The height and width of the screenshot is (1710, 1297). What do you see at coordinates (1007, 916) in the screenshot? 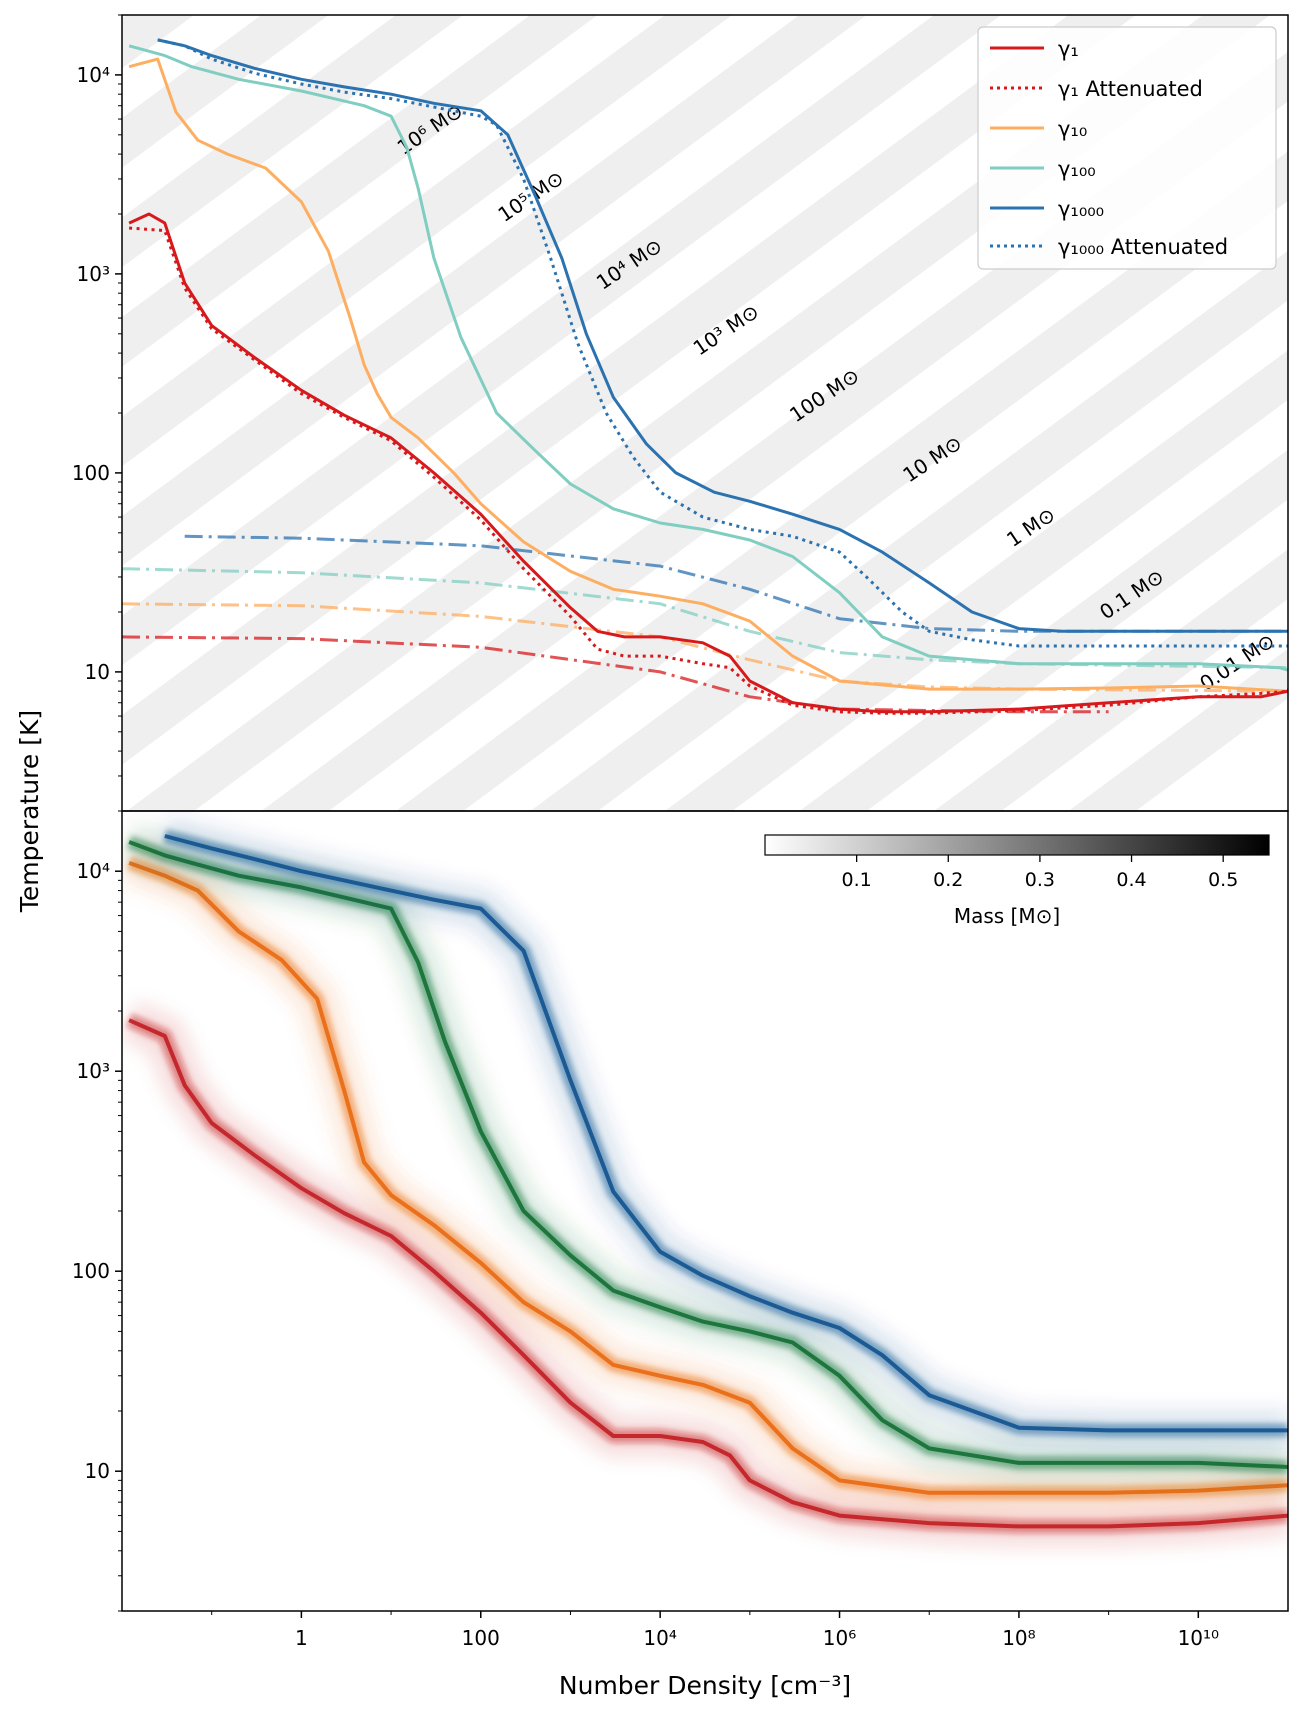
I see `colorbar-label: Mass [M⊙]` at bounding box center [1007, 916].